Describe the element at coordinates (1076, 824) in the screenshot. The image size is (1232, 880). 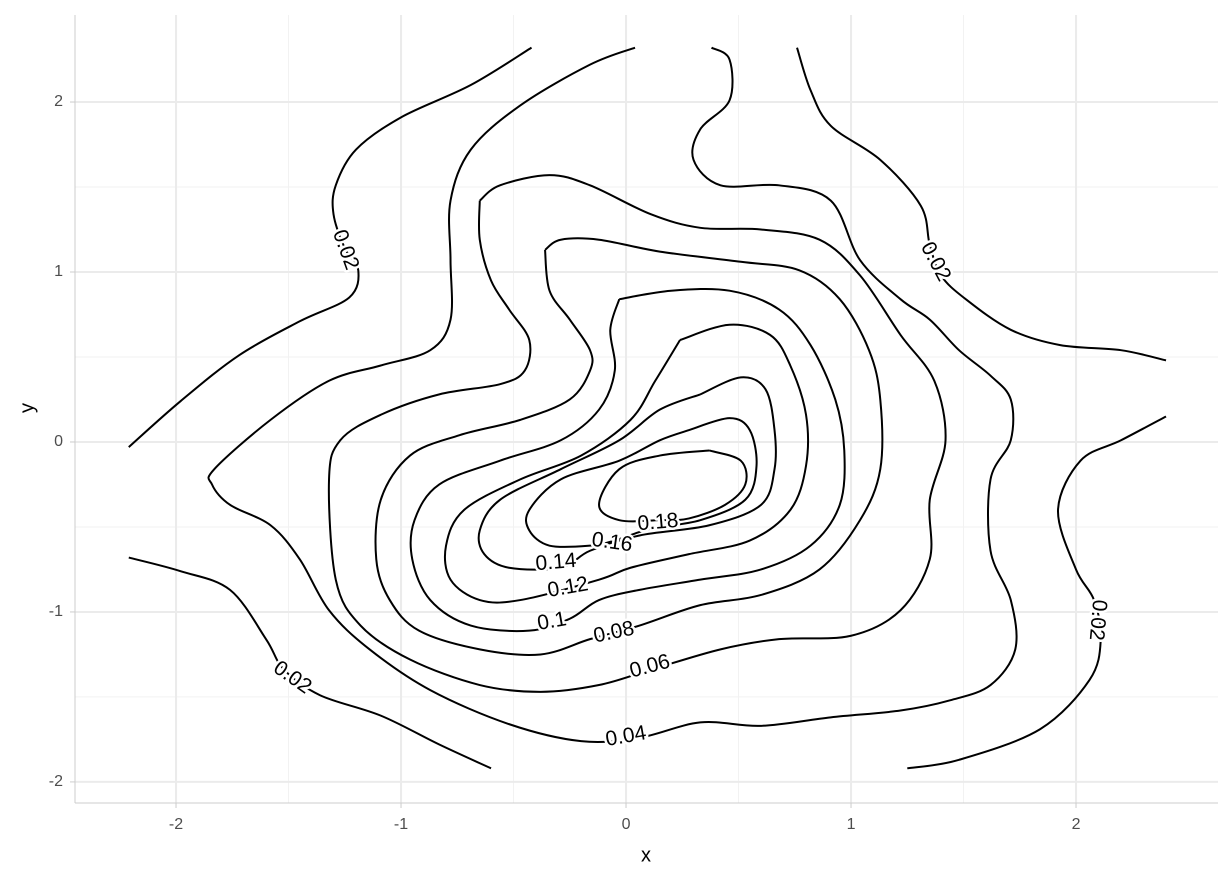
I see `x-tick-label: 2` at that location.